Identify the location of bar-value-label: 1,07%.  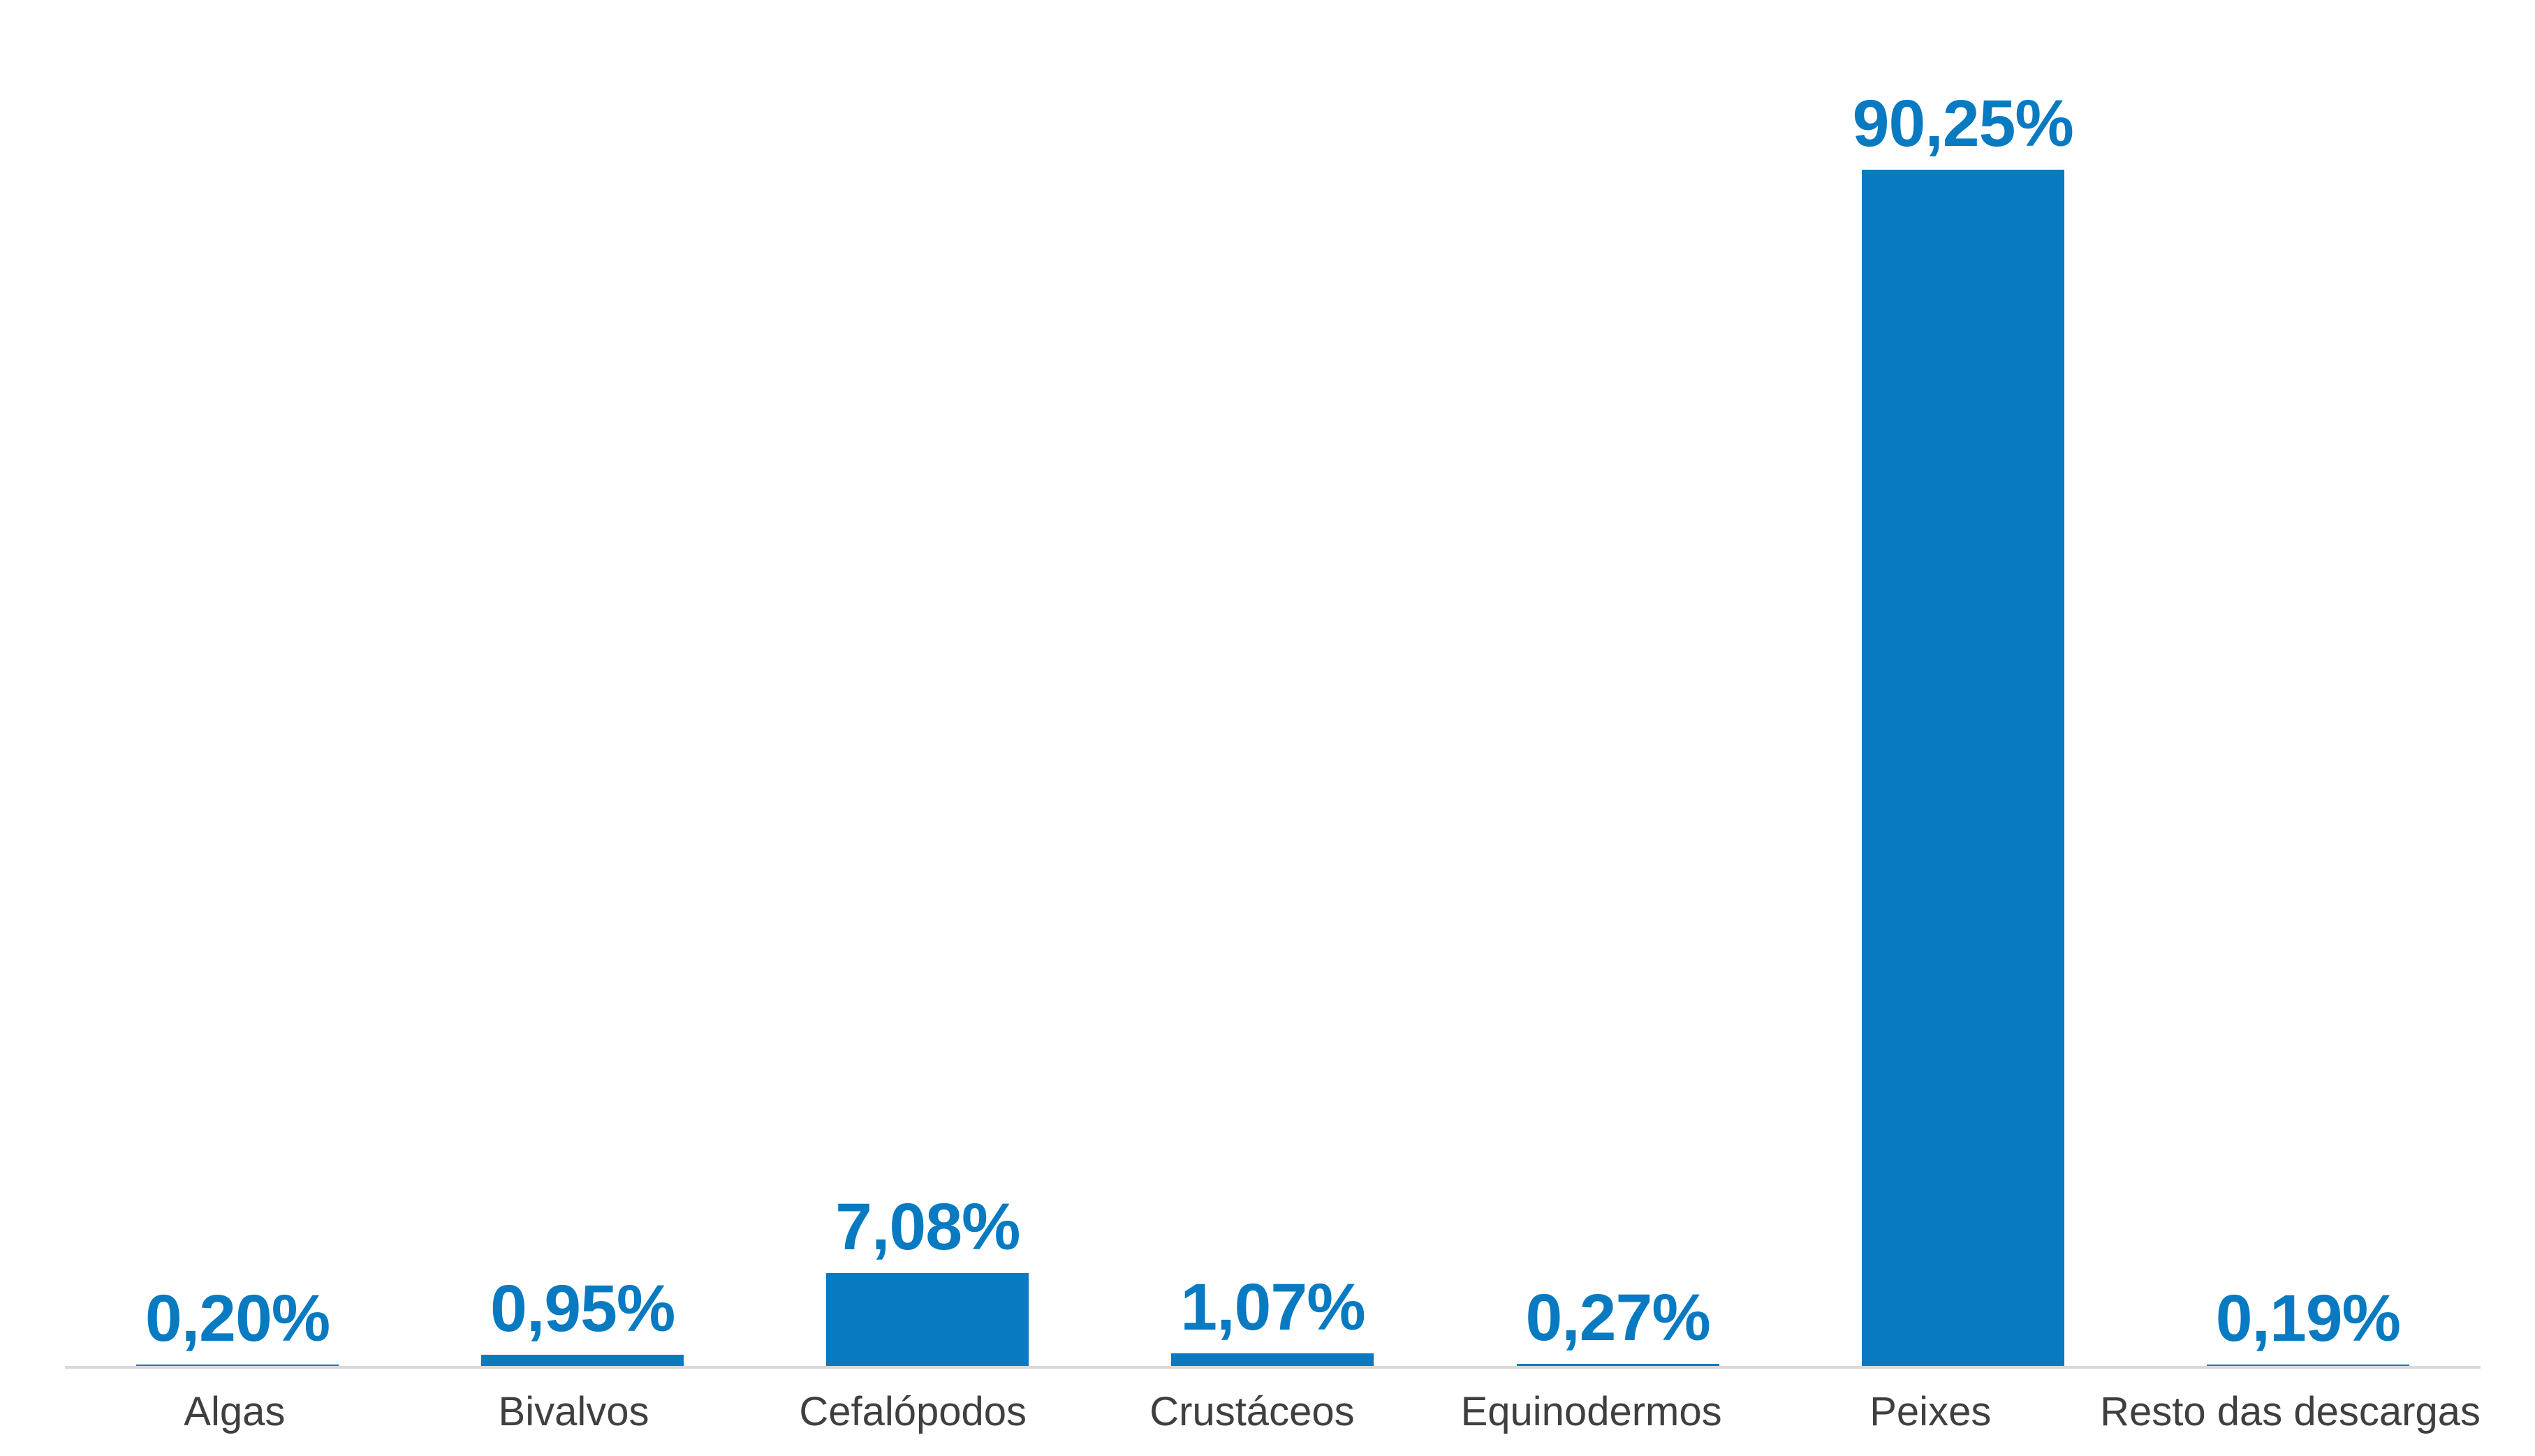
(1272, 1307).